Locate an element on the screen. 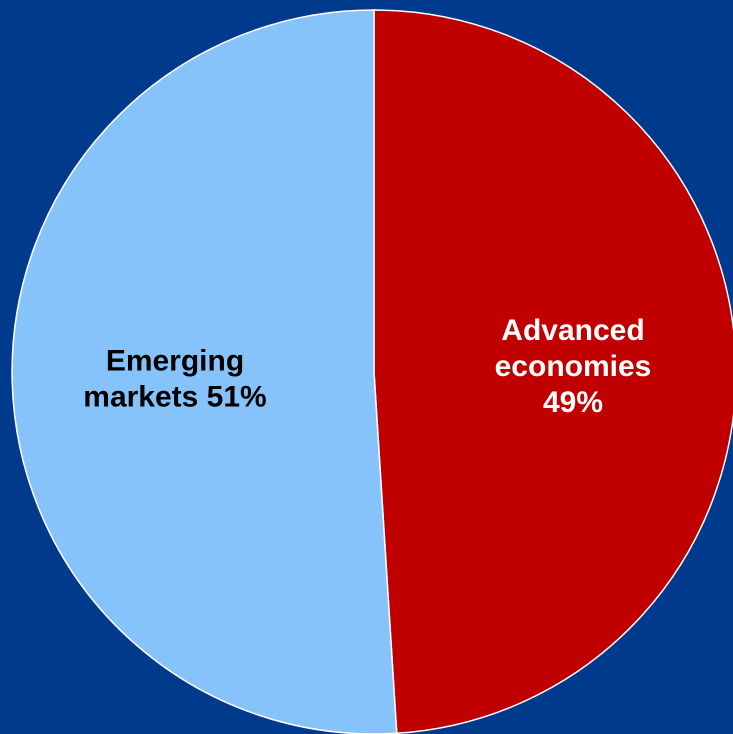  pie-label-line: markets 51% is located at coordinates (174, 396).